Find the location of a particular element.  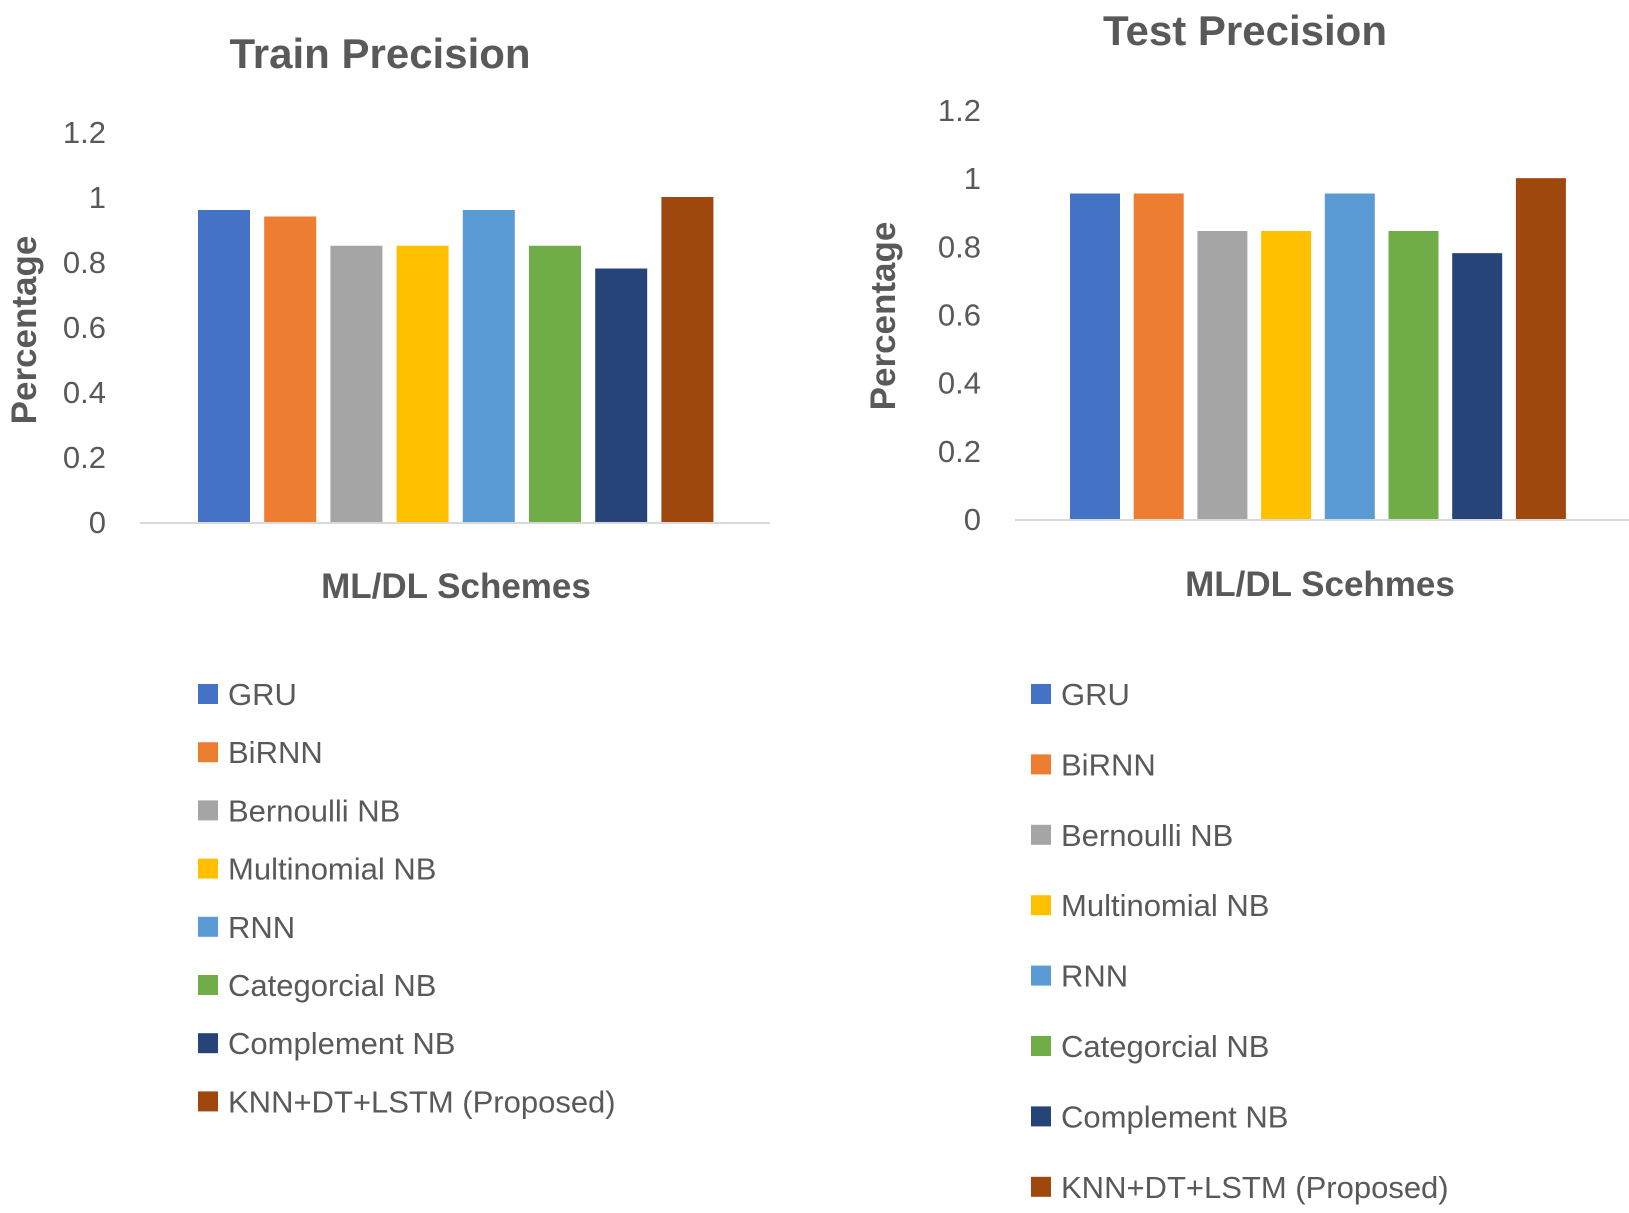

x-axis-label: ML/DL Scehmes is located at coordinates (1320, 584).